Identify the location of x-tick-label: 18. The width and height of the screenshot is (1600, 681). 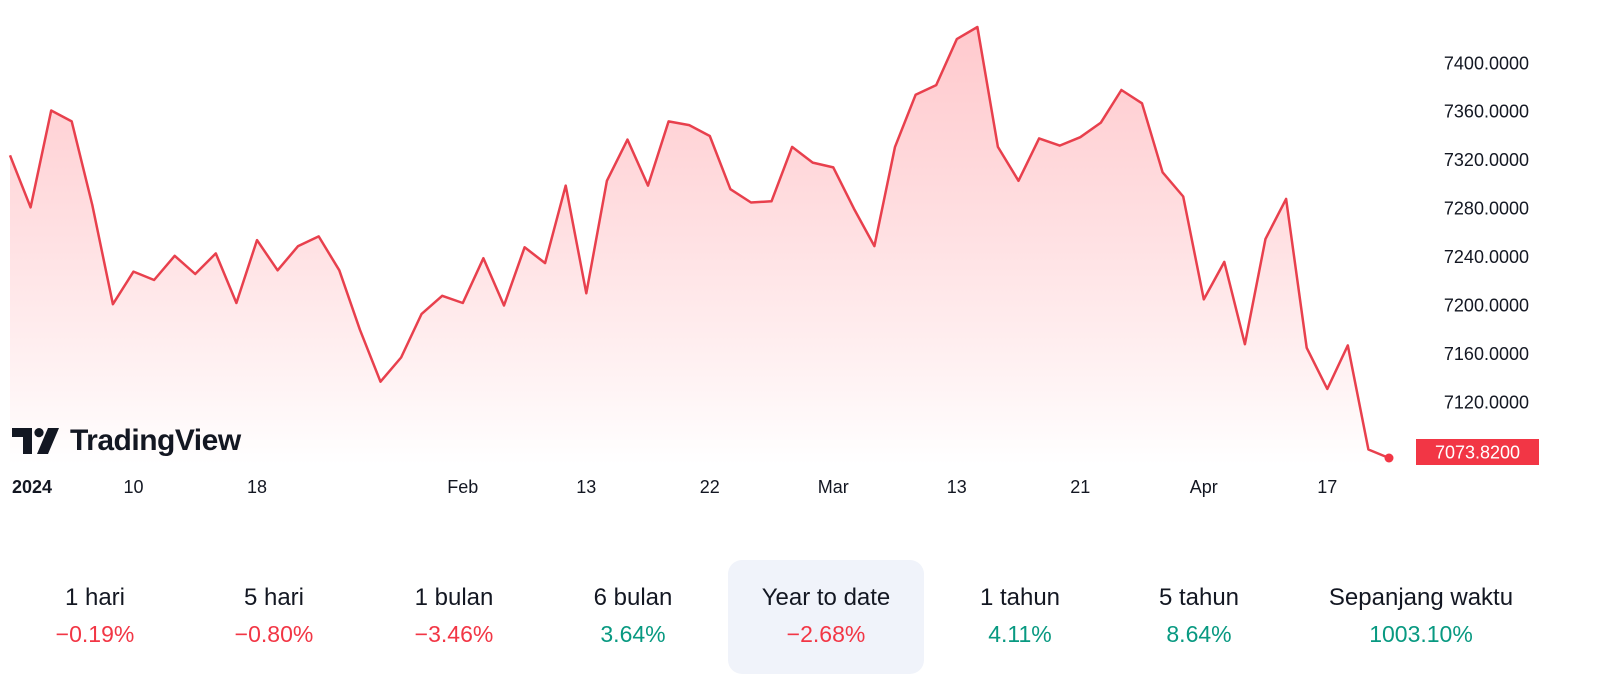
(257, 487).